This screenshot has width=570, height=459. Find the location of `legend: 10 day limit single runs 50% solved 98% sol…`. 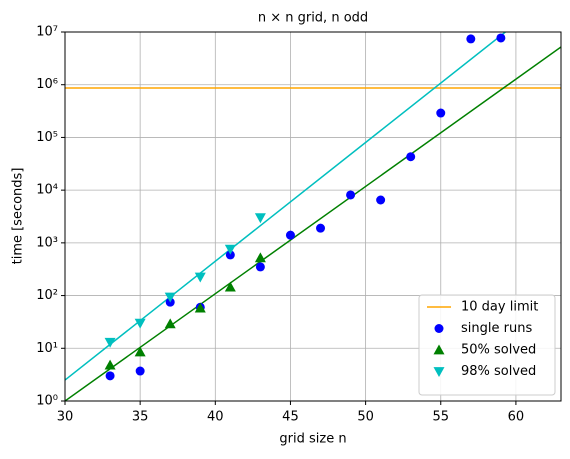

legend: 10 day limit single runs 50% solved 98% sol… is located at coordinates (487, 345).